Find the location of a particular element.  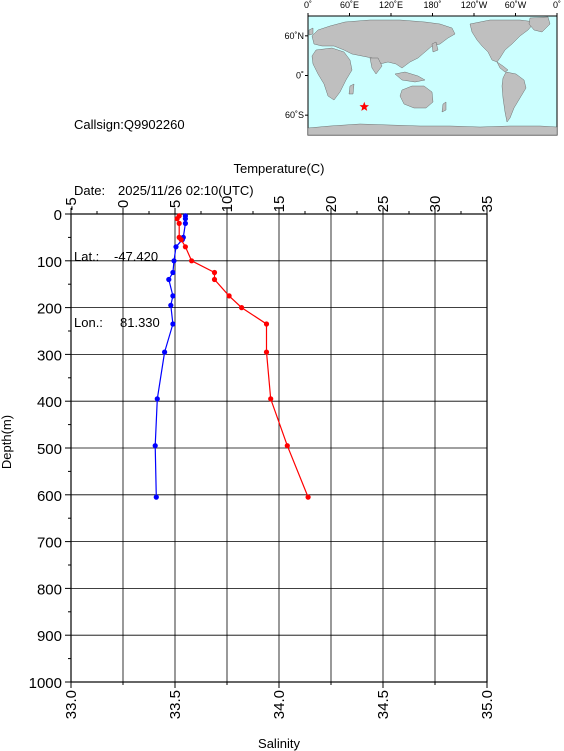

depth-tick-label: 500 is located at coordinates (49, 449).